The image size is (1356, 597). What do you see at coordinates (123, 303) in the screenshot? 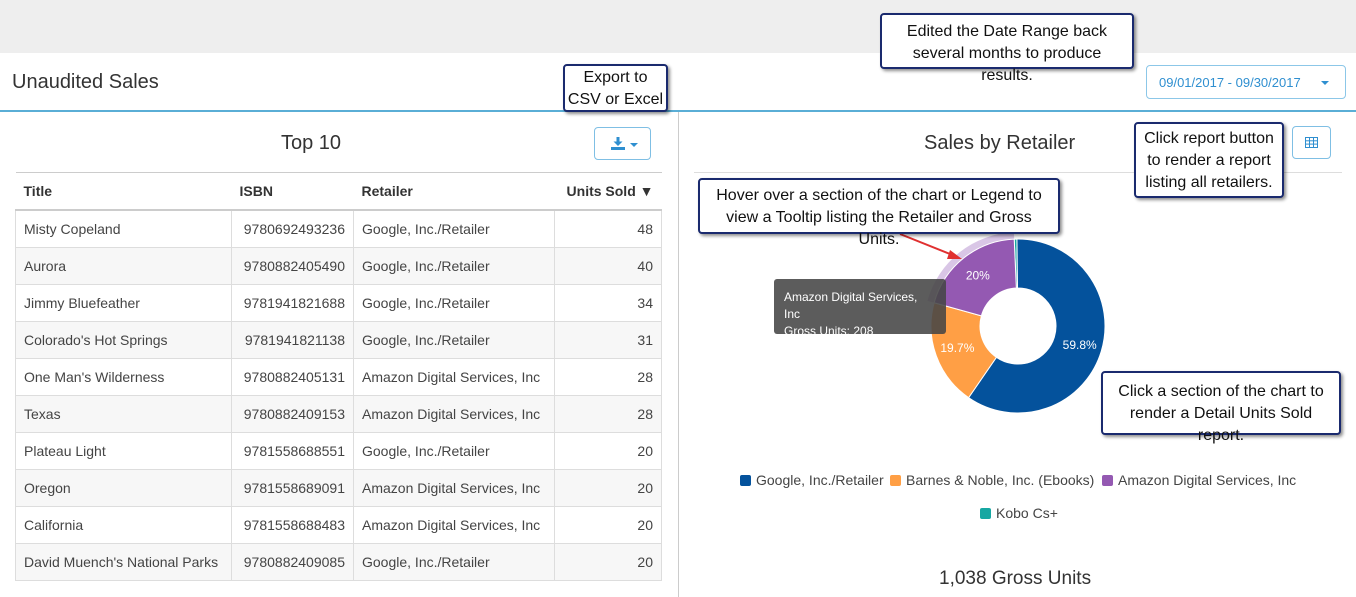
I see `cell-title: Jimmy Bluefeather` at bounding box center [123, 303].